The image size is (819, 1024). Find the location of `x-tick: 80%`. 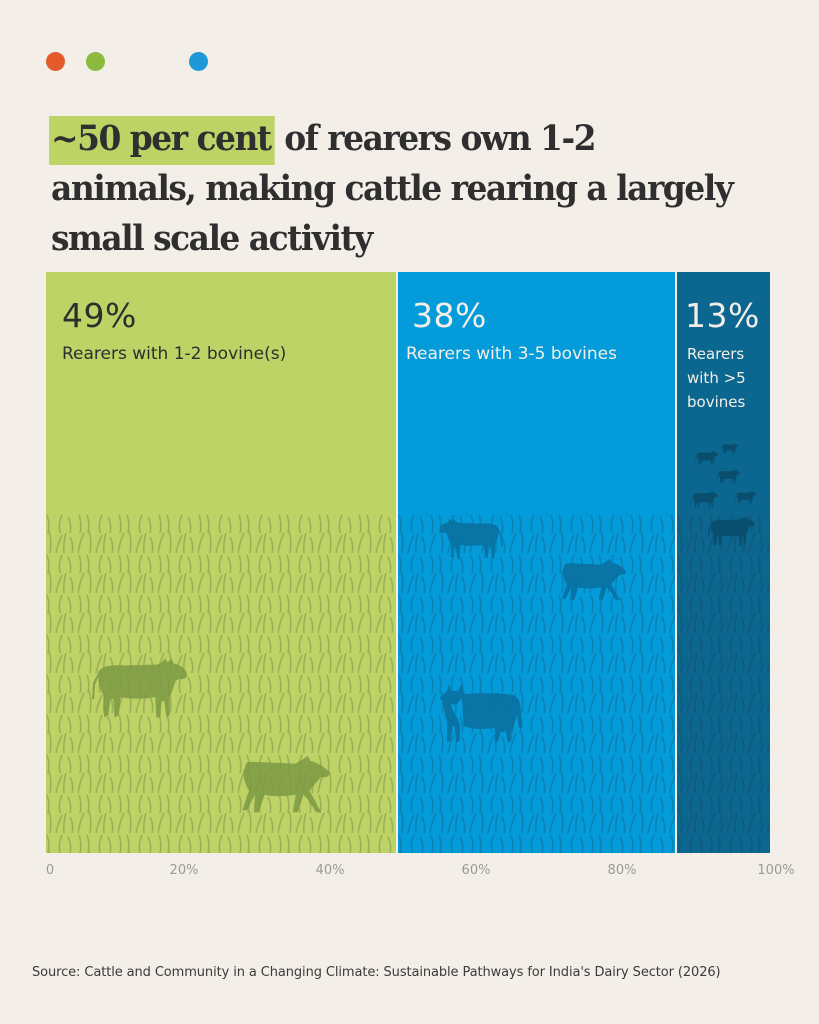

x-tick: 80% is located at coordinates (622, 870).